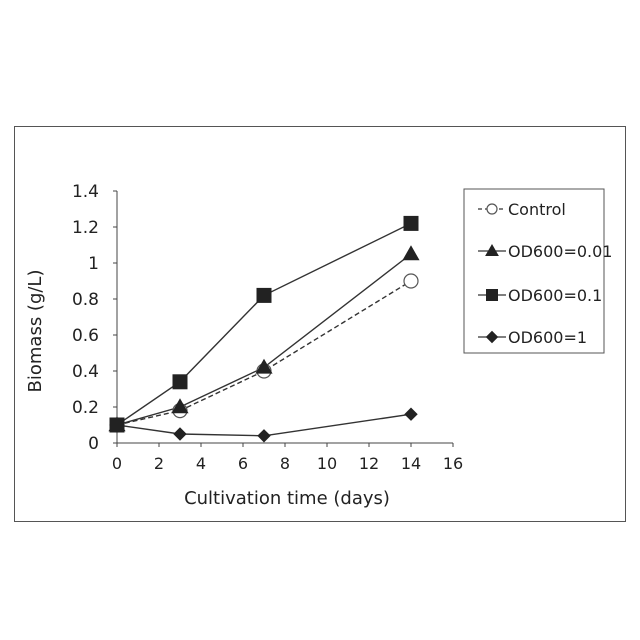 The image size is (640, 640). I want to click on legend-label-0: Control, so click(537, 209).